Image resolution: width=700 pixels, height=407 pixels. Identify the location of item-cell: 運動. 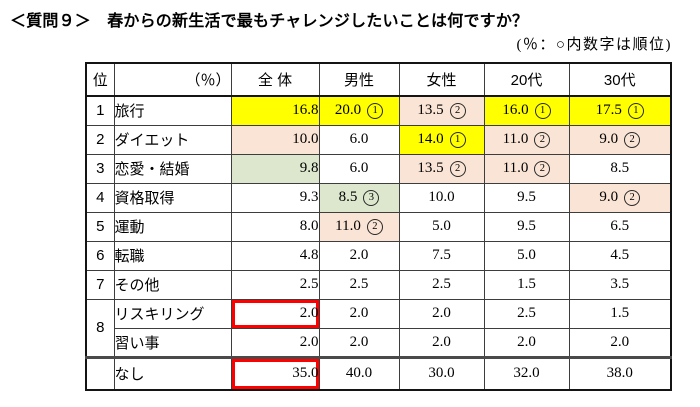
(172, 226).